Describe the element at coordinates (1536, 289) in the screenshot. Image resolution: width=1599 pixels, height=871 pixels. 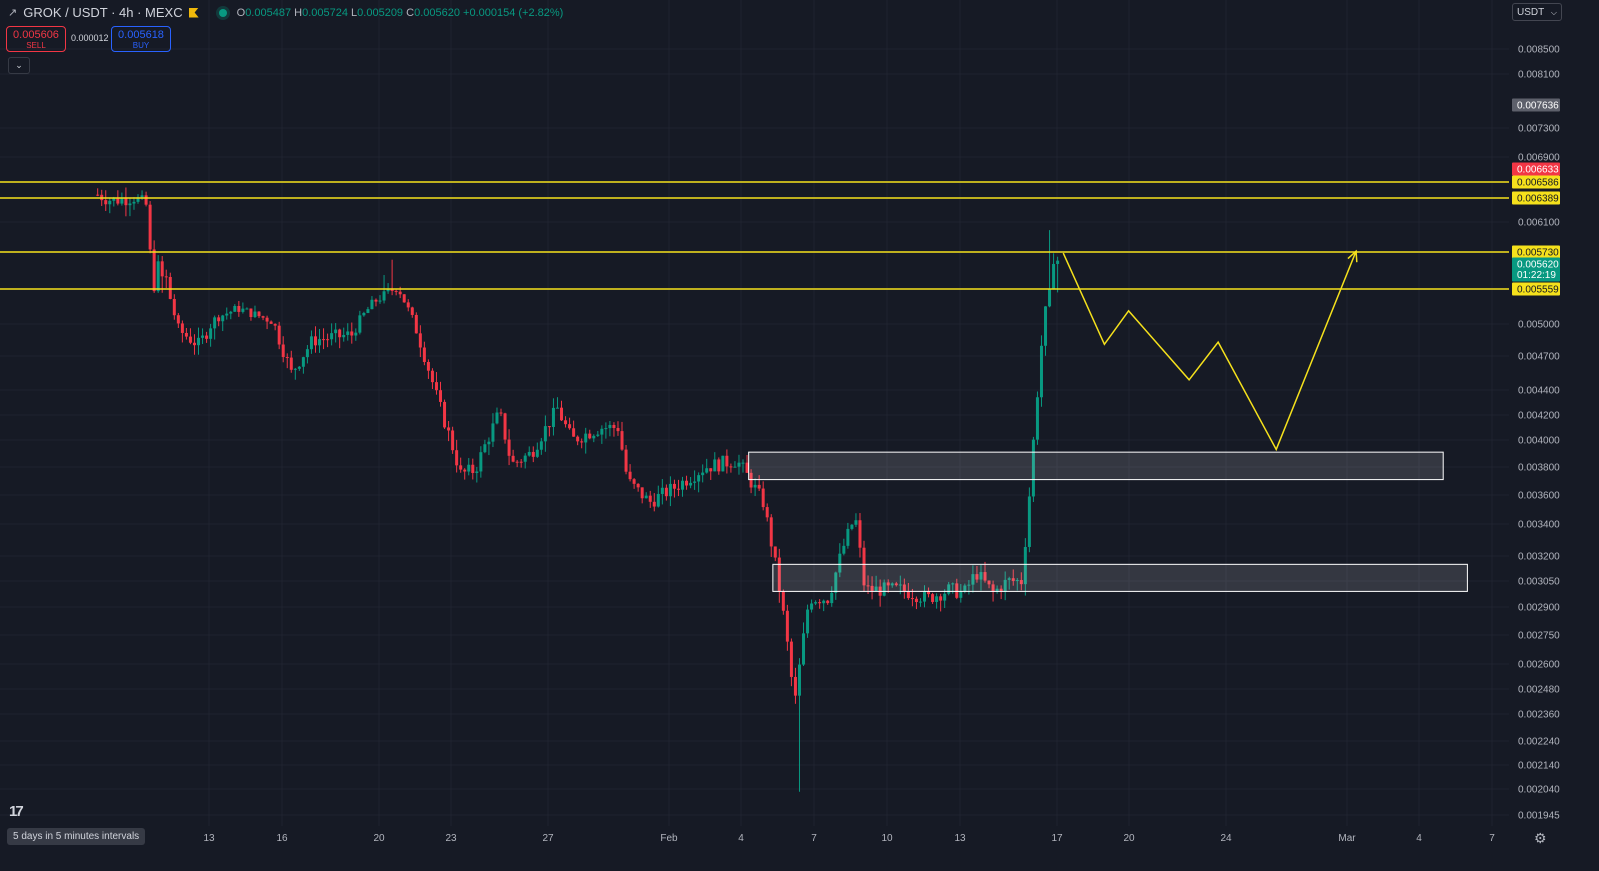
I see `price-tag-bg` at that location.